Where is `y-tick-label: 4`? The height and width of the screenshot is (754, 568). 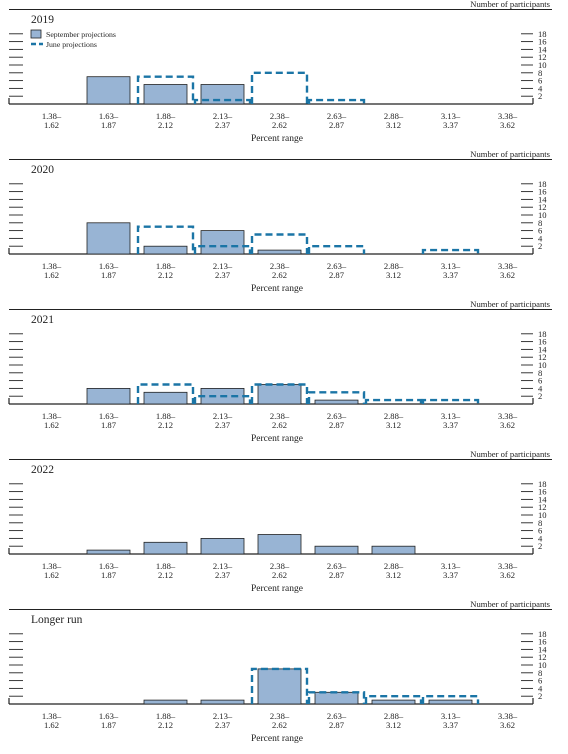 y-tick-label: 4 is located at coordinates (540, 388).